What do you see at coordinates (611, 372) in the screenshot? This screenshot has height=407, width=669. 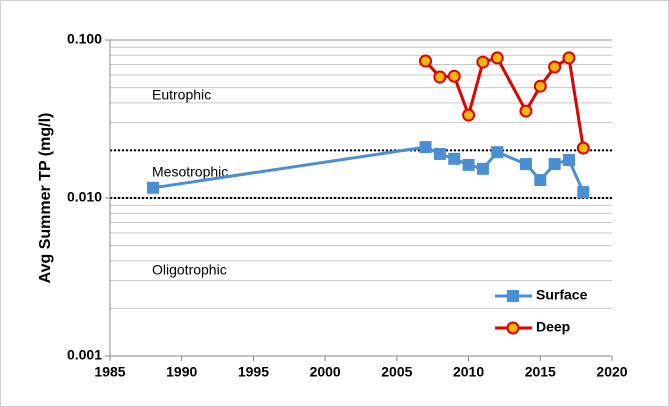 I see `x-tick-label: 2020` at bounding box center [611, 372].